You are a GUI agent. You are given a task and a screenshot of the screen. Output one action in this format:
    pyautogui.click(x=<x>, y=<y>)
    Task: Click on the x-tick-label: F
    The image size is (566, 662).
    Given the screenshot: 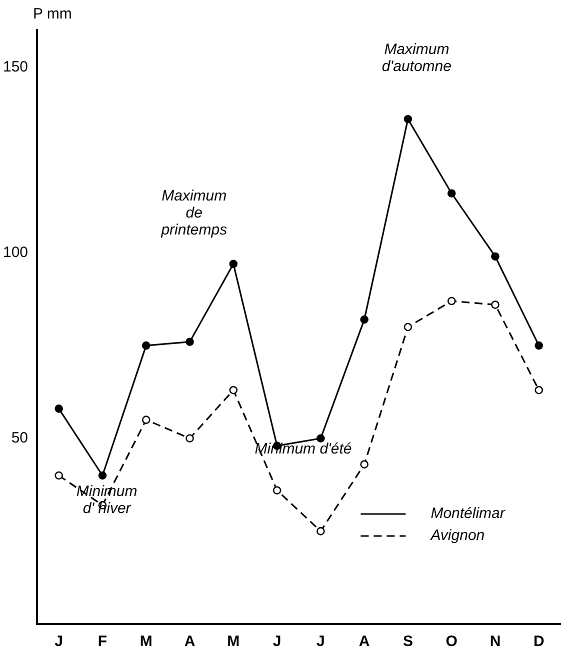 What is the action you would take?
    pyautogui.click(x=103, y=641)
    